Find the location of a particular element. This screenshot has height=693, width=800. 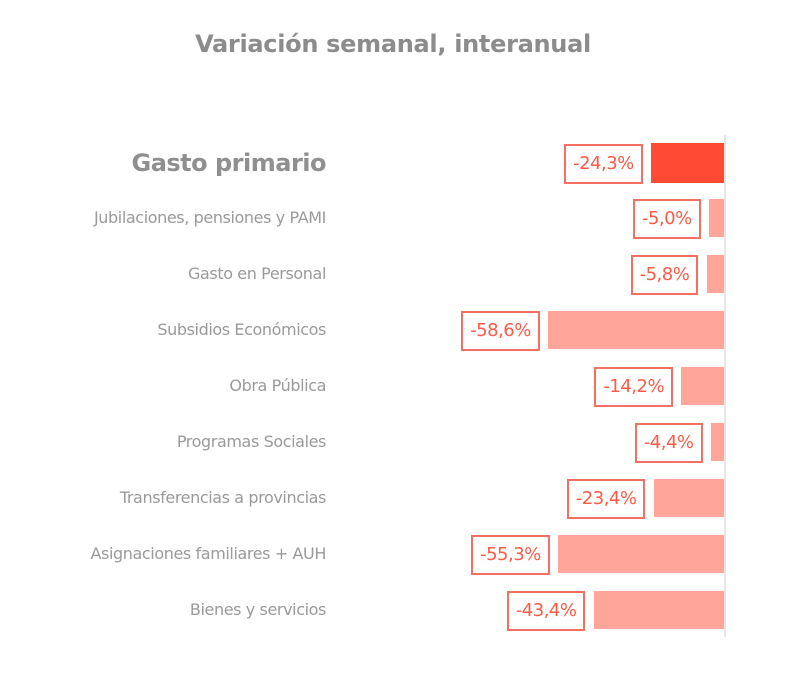

bar-row-programas-sociales: Programas Sociales -4,4% is located at coordinates (400, 442).